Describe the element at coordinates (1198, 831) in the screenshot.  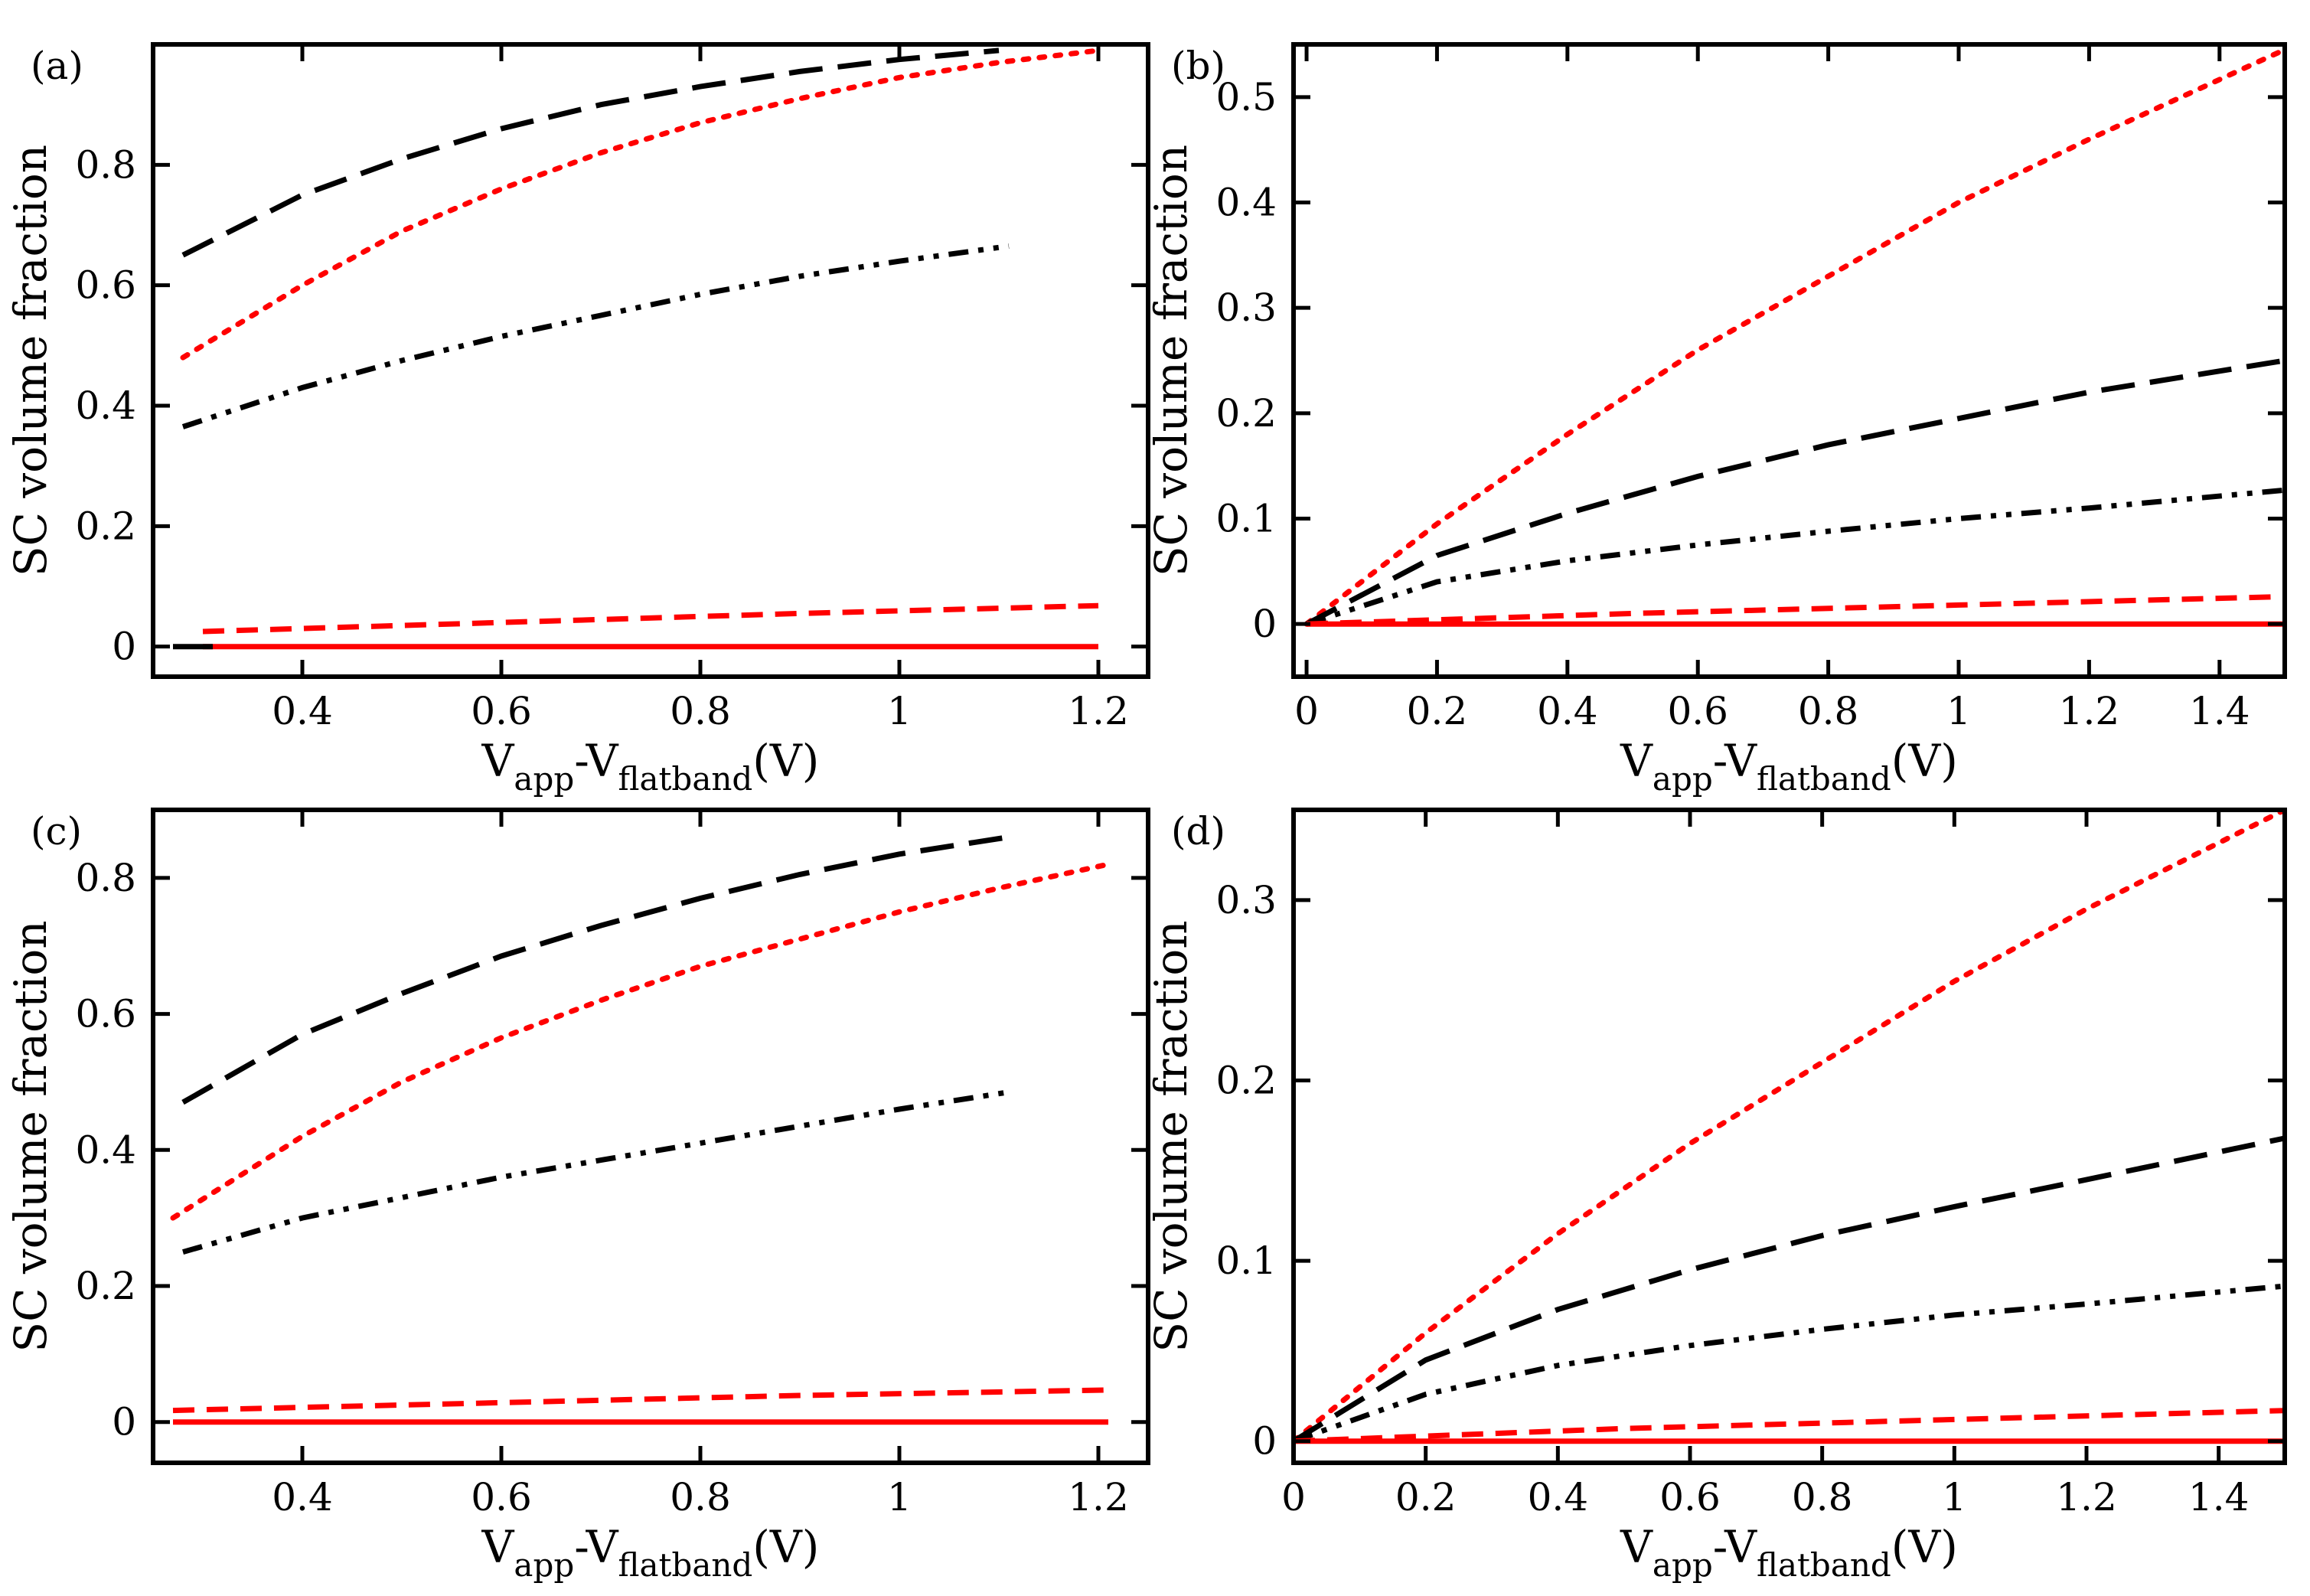
I see `panel-label: (d)` at that location.